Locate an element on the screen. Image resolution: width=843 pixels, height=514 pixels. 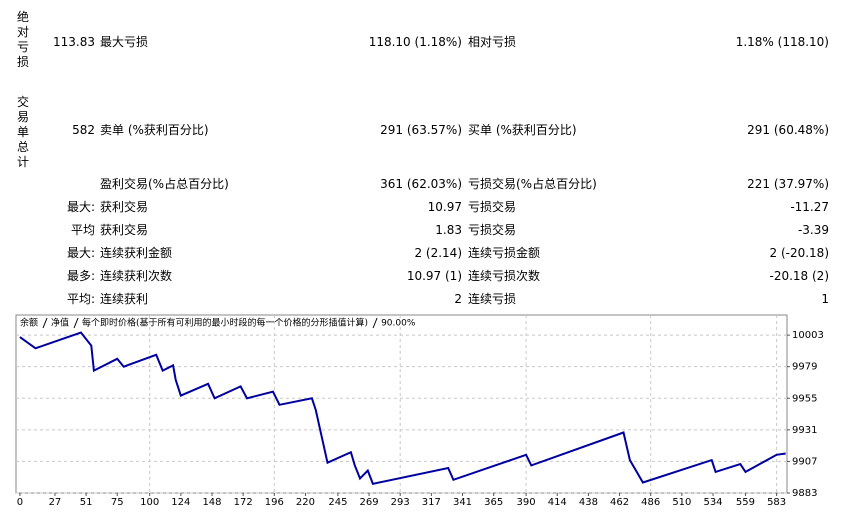
x-tick-label: 100 is located at coordinates (149, 502).